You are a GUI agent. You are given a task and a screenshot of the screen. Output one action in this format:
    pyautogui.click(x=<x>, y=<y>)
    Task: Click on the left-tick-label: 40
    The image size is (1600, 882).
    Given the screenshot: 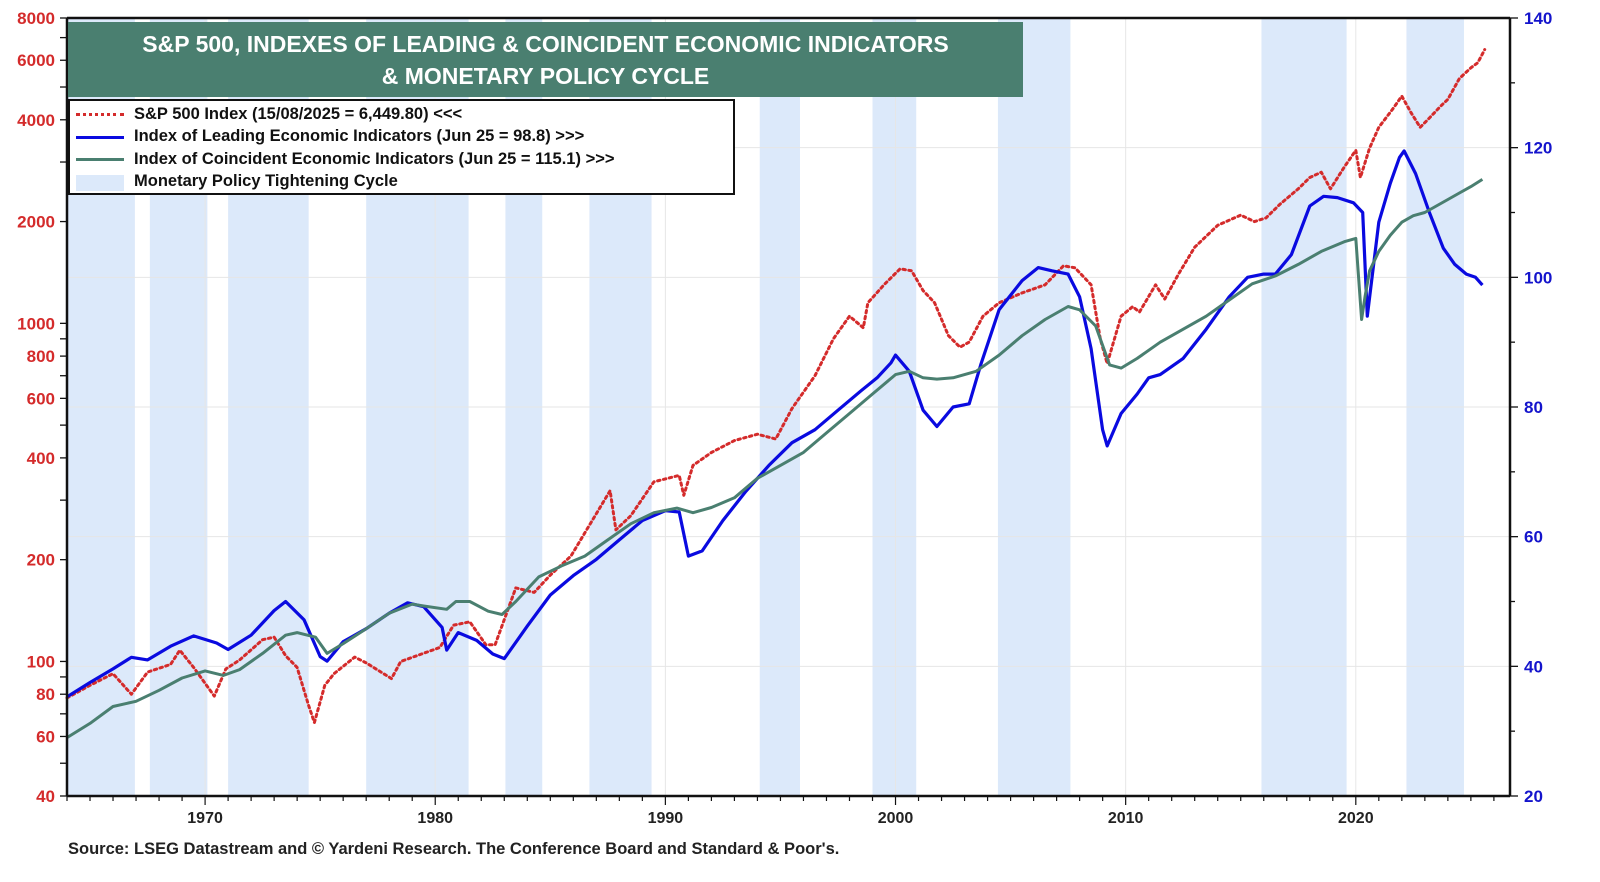 What is the action you would take?
    pyautogui.click(x=45, y=796)
    